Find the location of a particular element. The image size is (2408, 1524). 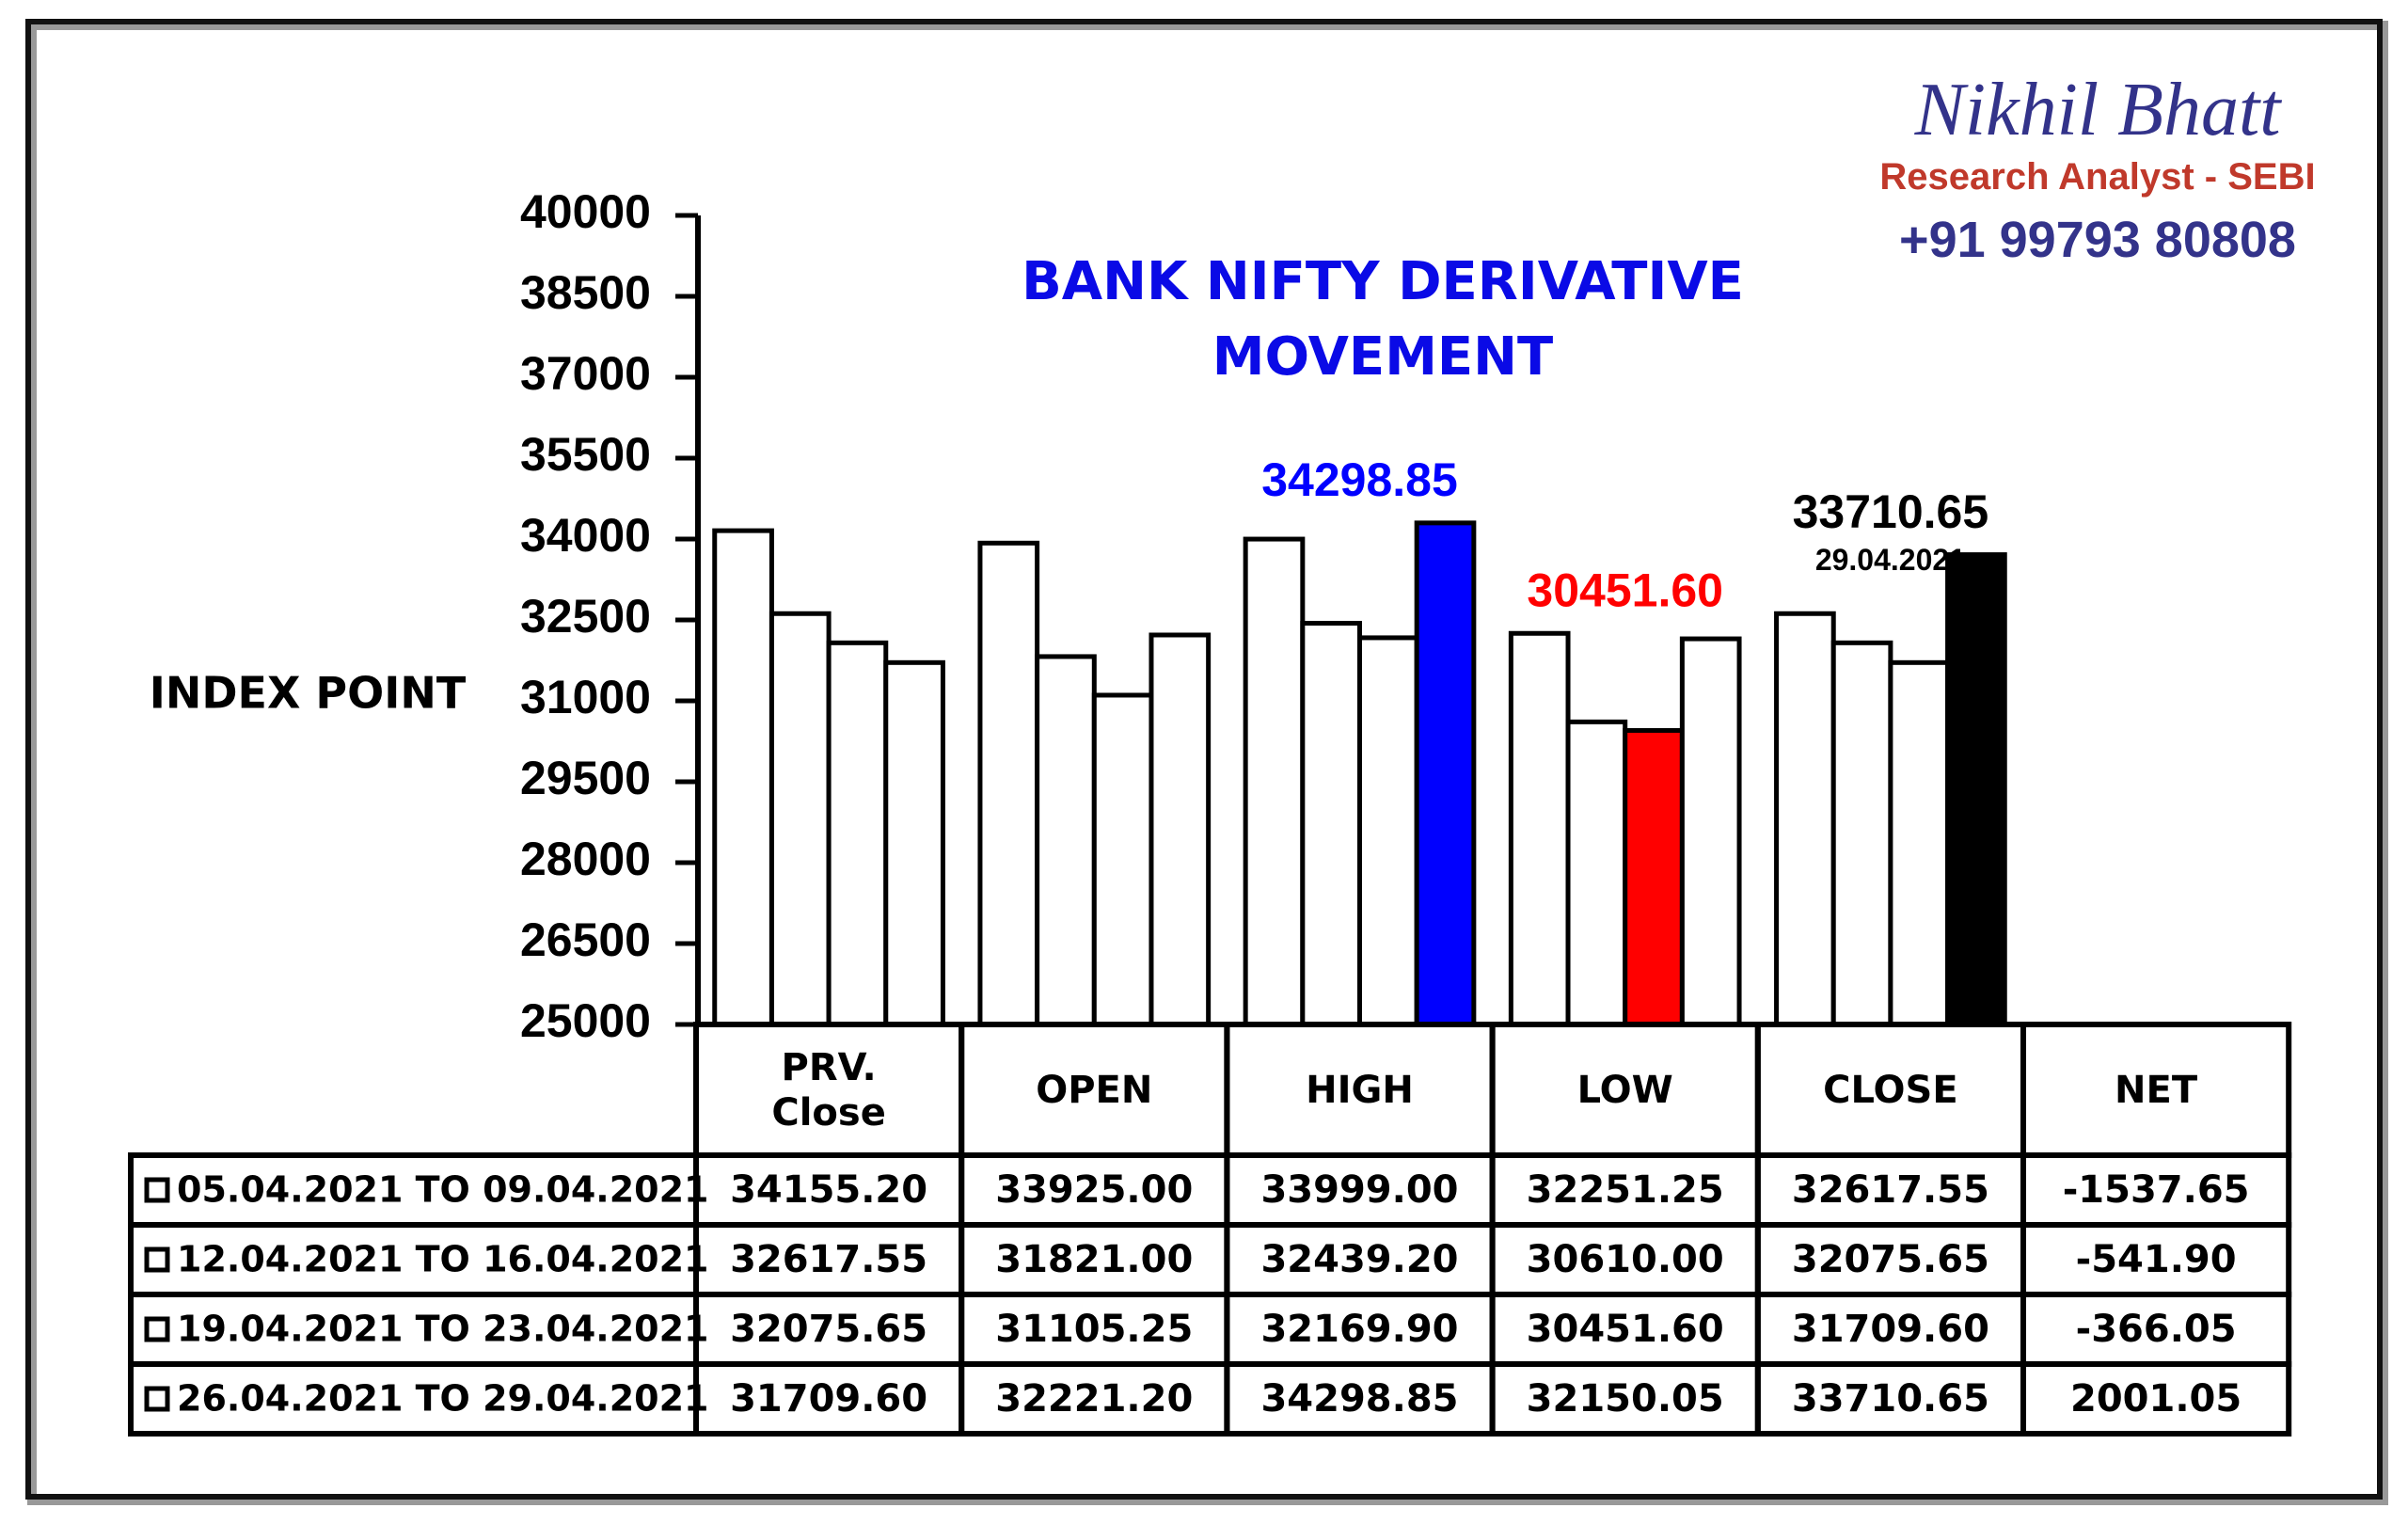

cell-box: 33925.00 is located at coordinates (1095, 1190).